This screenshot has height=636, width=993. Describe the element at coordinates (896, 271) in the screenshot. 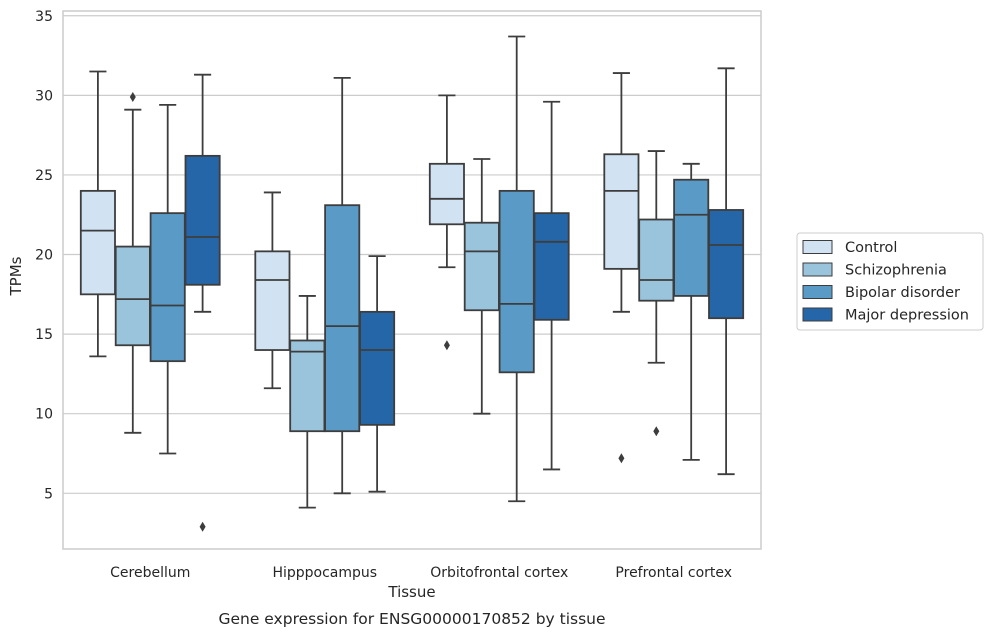

I see `legend-label: Schizophrenia` at that location.